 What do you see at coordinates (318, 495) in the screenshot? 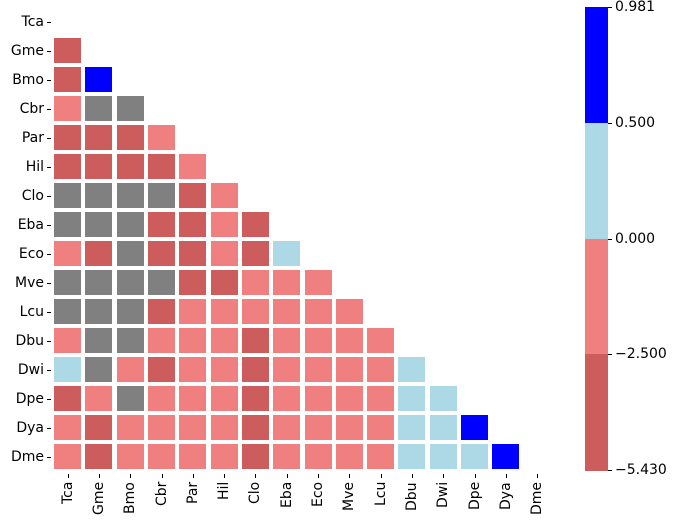
I see `x-axis-label: Eco` at bounding box center [318, 495].